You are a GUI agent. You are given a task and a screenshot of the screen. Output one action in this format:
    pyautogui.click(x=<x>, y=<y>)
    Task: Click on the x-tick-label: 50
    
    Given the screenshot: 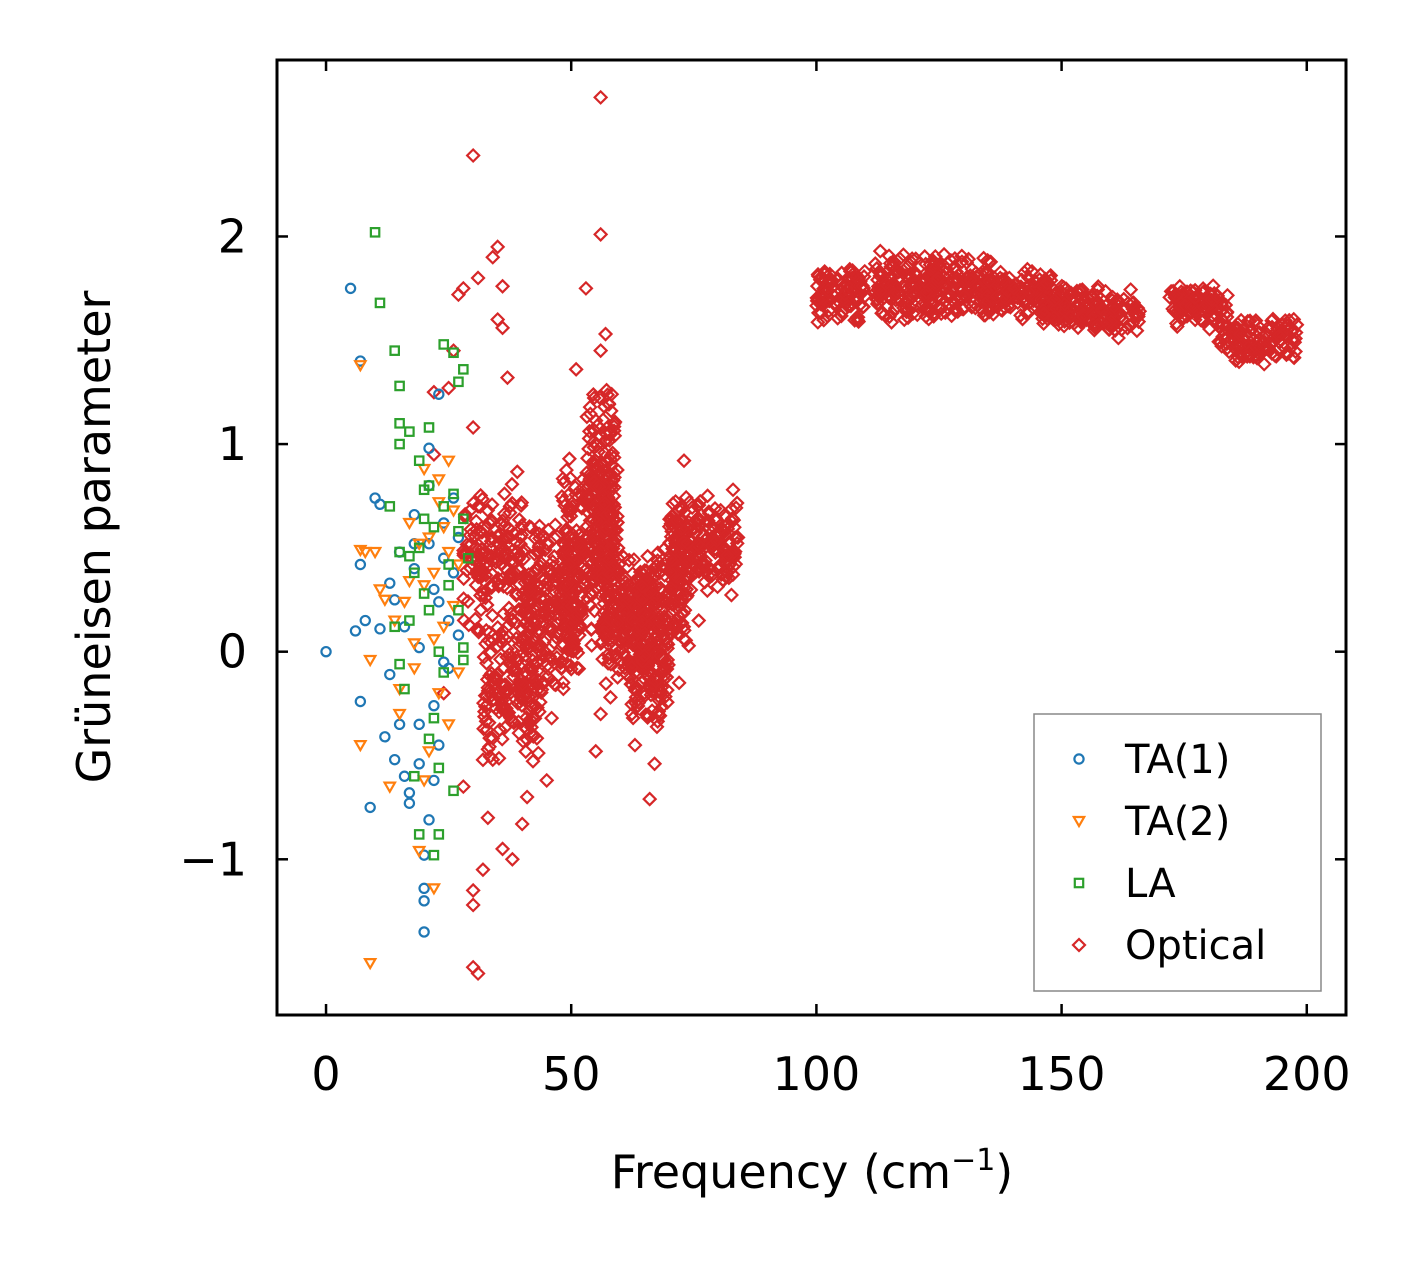 What is the action you would take?
    pyautogui.click(x=571, y=1074)
    